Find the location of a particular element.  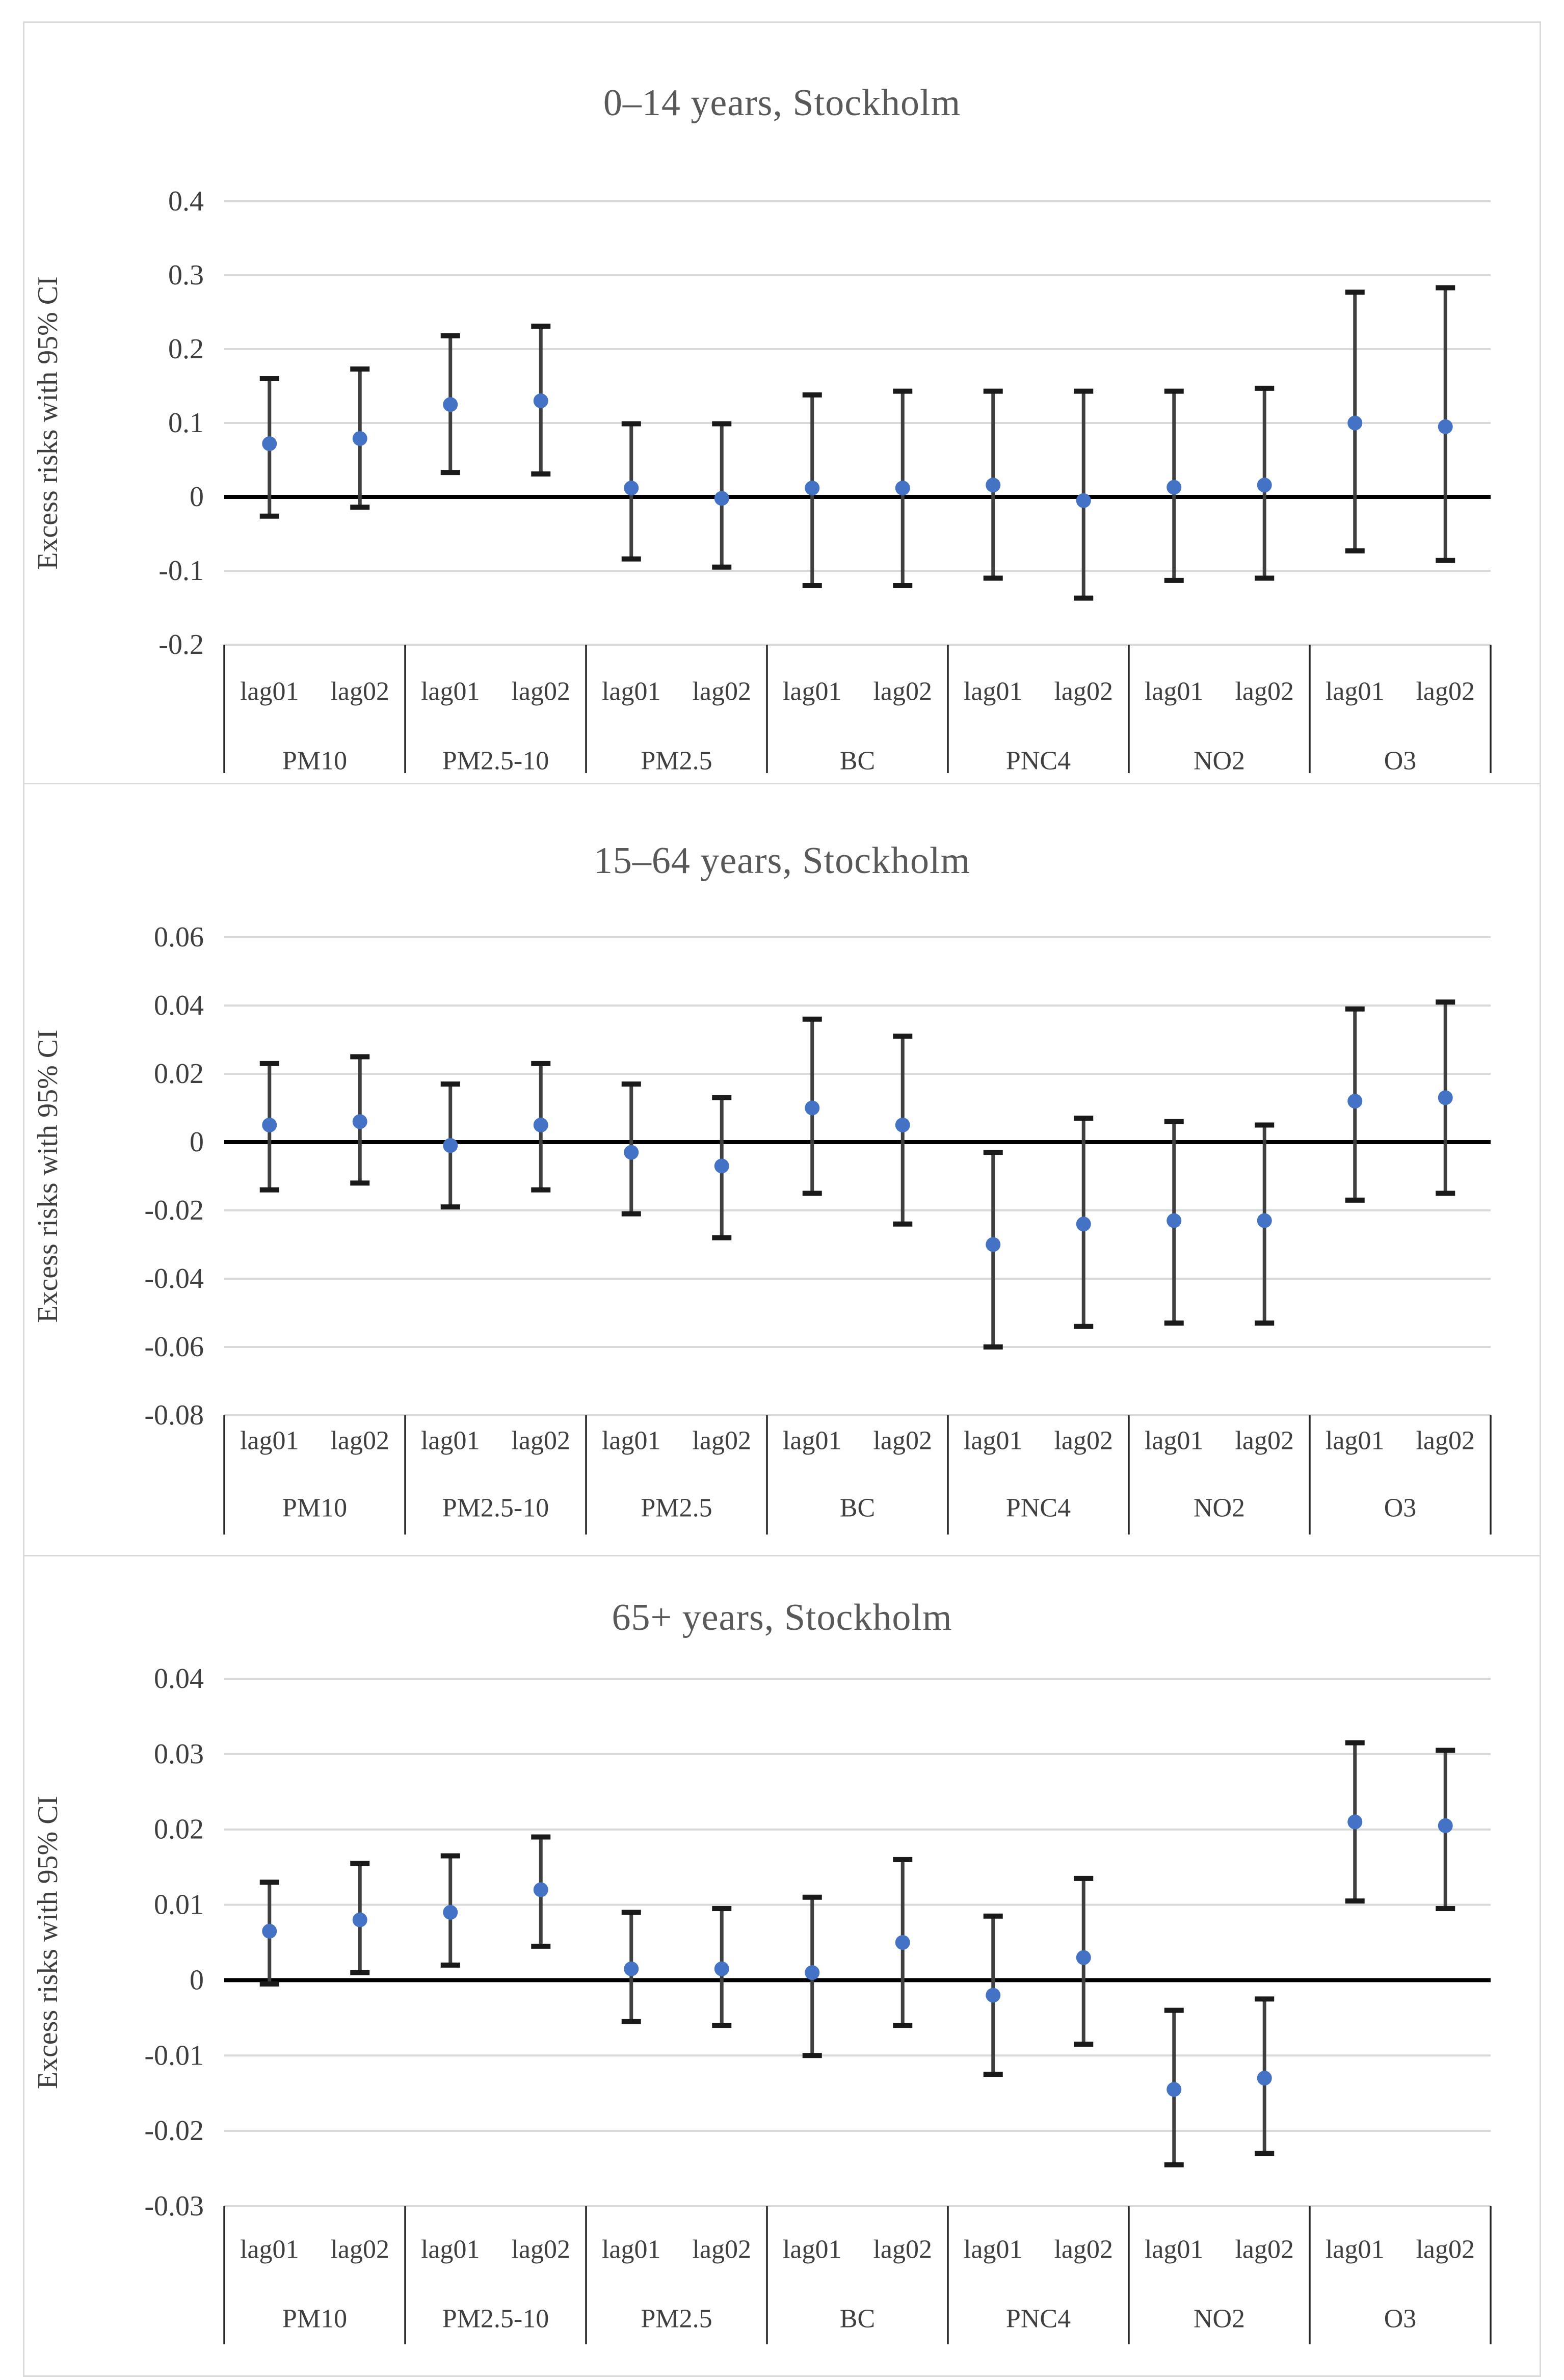

y-axis-tick-label: 0 is located at coordinates (197, 1142).